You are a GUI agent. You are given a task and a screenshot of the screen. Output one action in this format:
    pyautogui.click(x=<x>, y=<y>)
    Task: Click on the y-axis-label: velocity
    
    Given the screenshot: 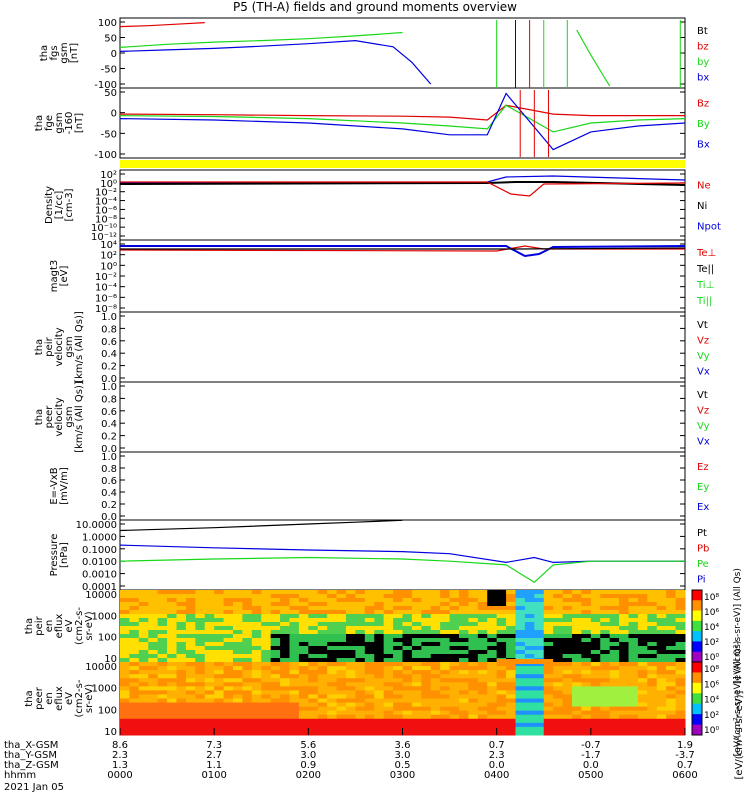 What is the action you would take?
    pyautogui.click(x=59, y=416)
    